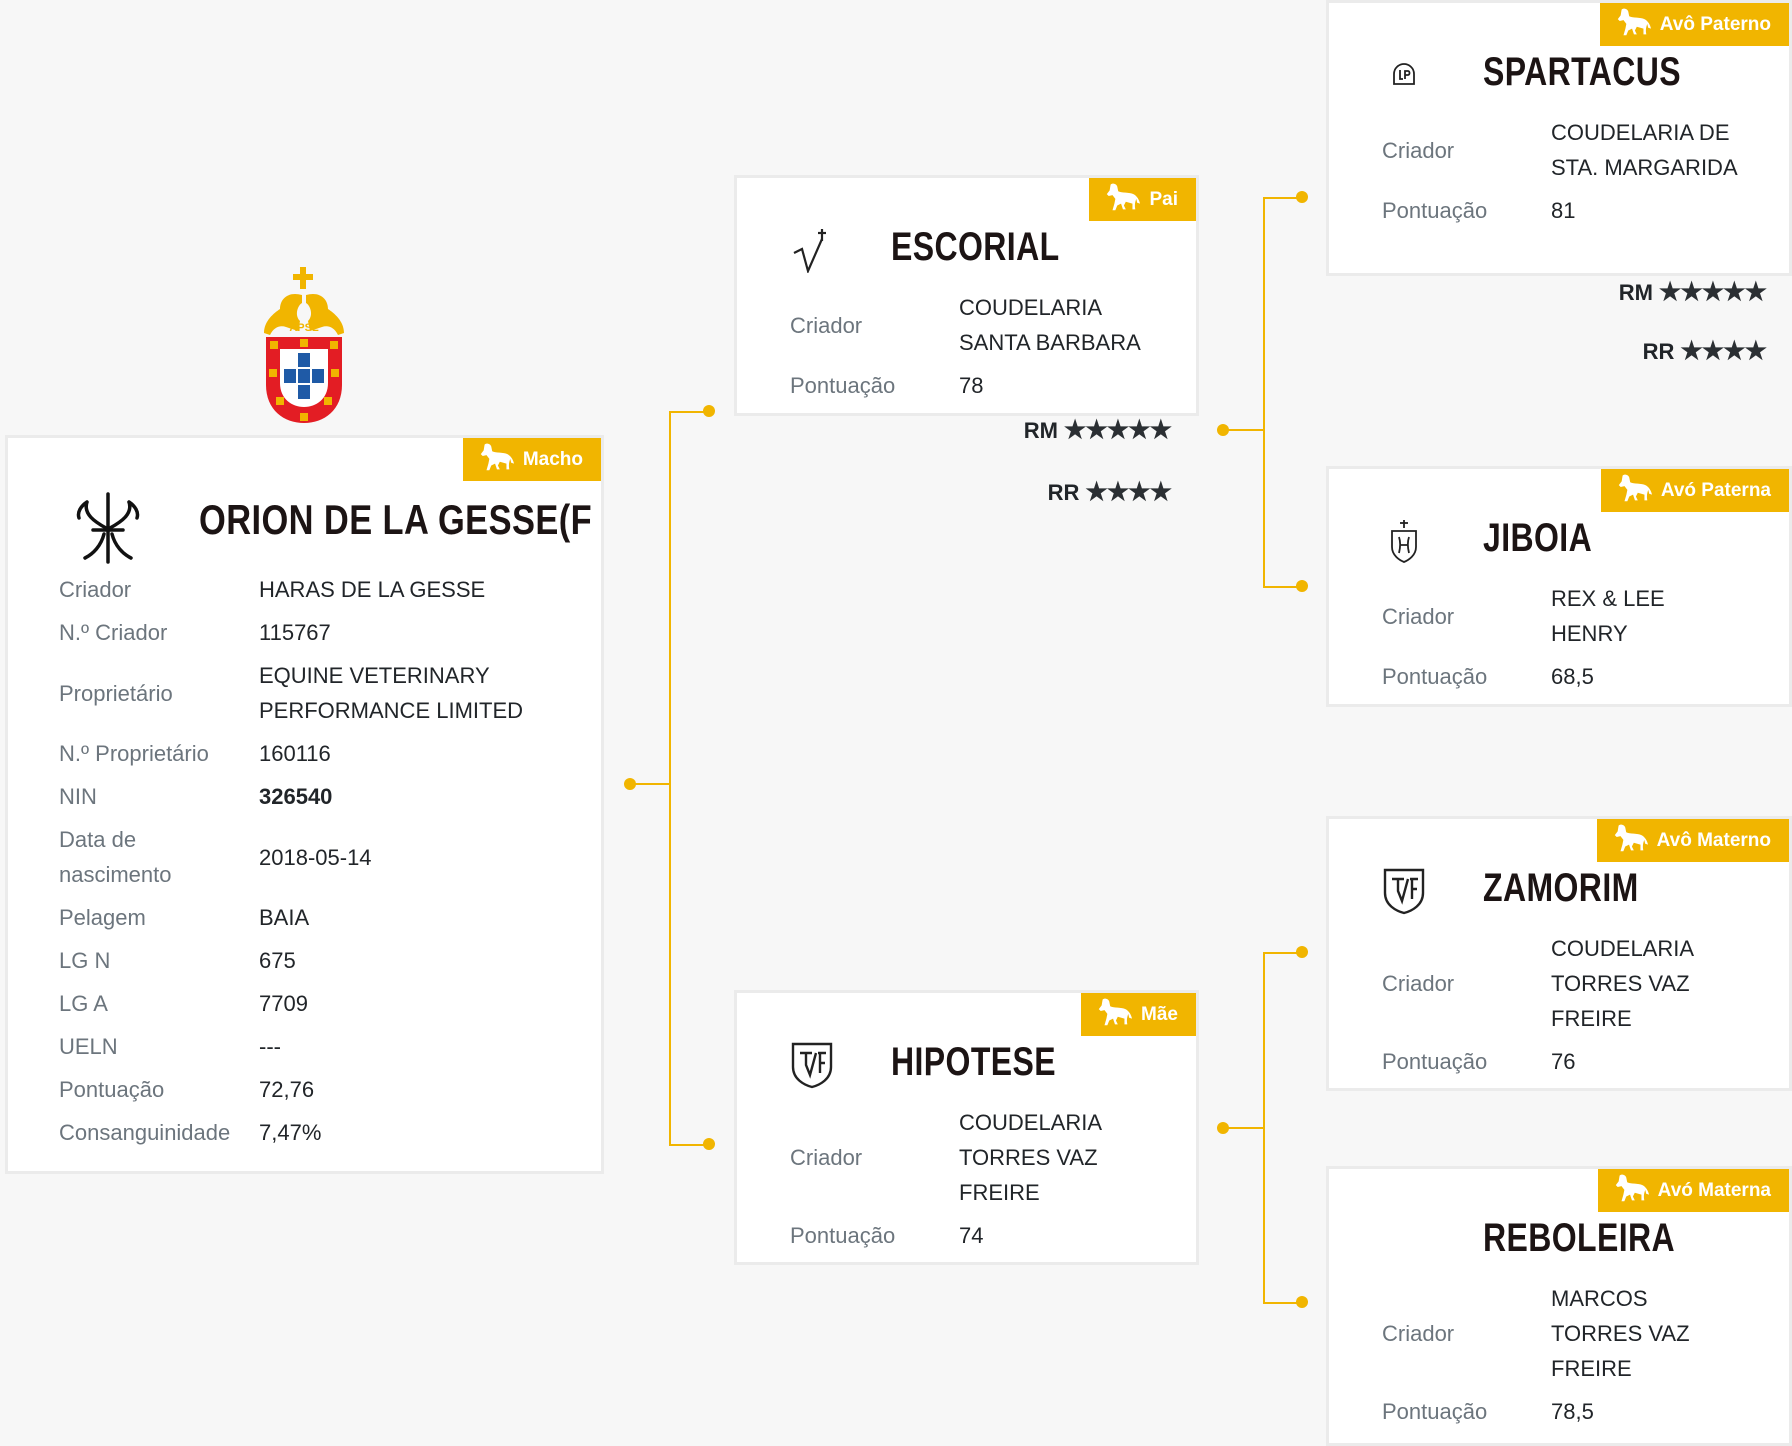 This screenshot has width=1792, height=1446. I want to click on info-value: HARAS DE LA GESSE, so click(372, 589).